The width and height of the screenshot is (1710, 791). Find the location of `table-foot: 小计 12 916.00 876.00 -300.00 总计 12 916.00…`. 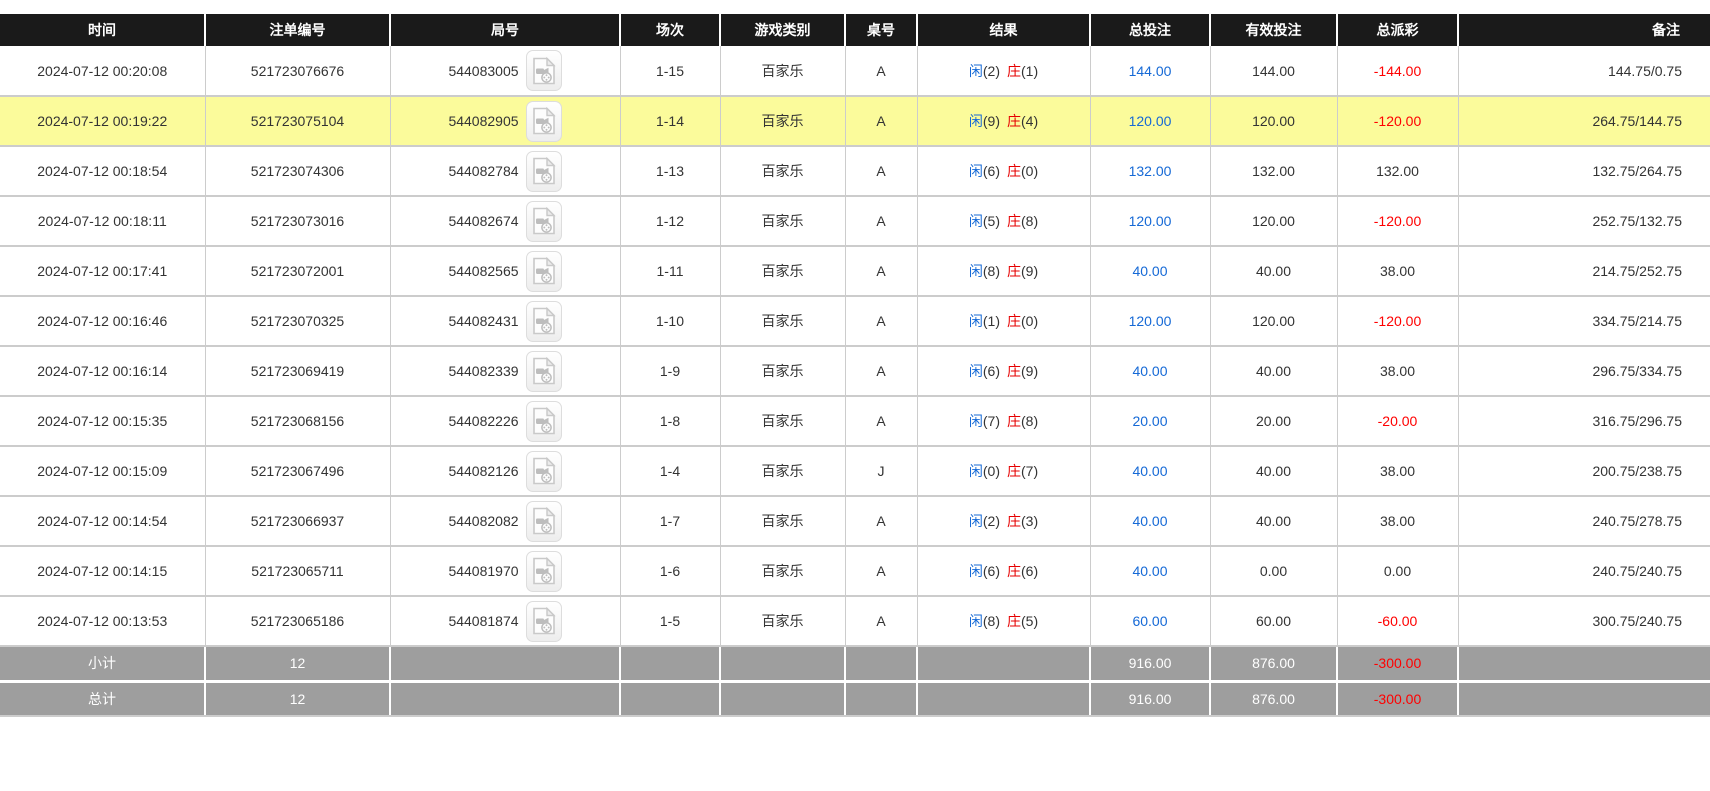

table-foot: 小计 12 916.00 876.00 -300.00 总计 12 916.00… is located at coordinates (855, 681).